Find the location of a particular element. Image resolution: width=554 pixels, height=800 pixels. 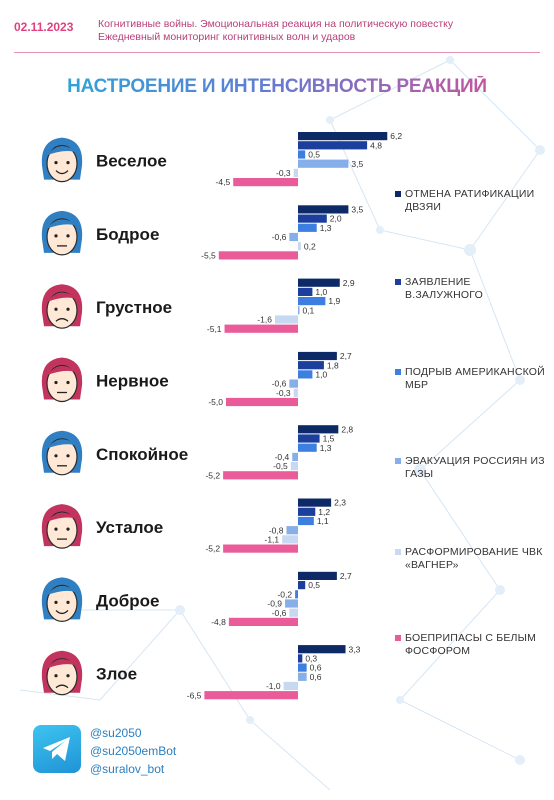

value-label: 1,2 is located at coordinates (324, 512).